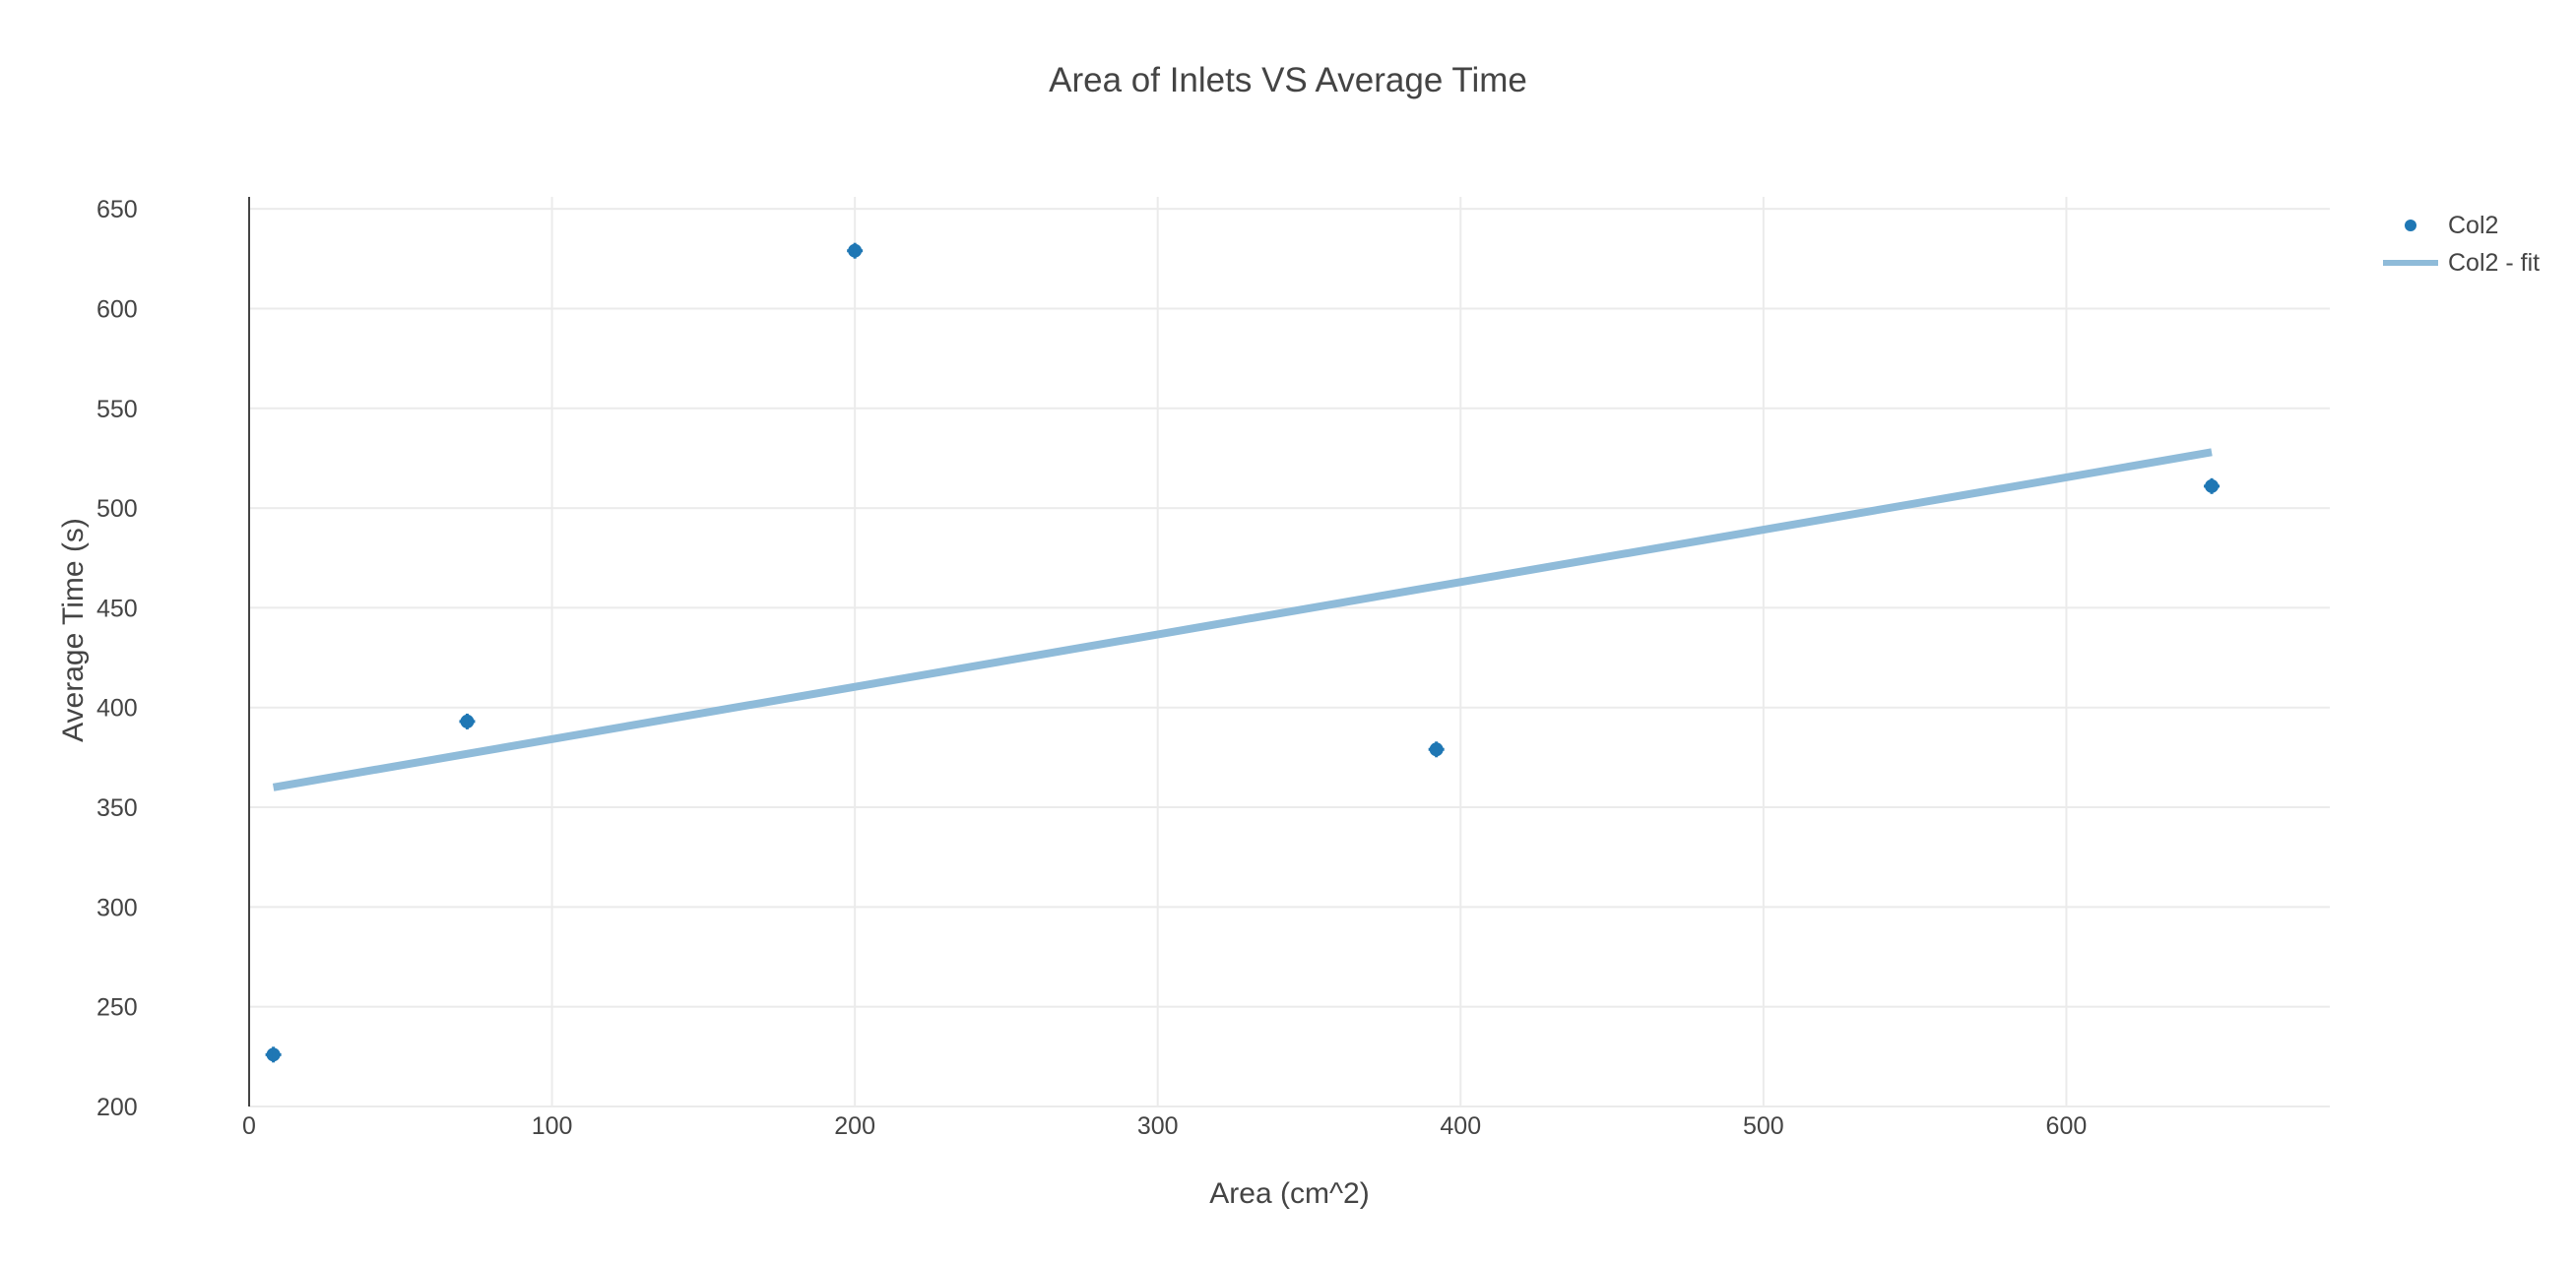  I want to click on x-tick-label: 300, so click(1158, 1126).